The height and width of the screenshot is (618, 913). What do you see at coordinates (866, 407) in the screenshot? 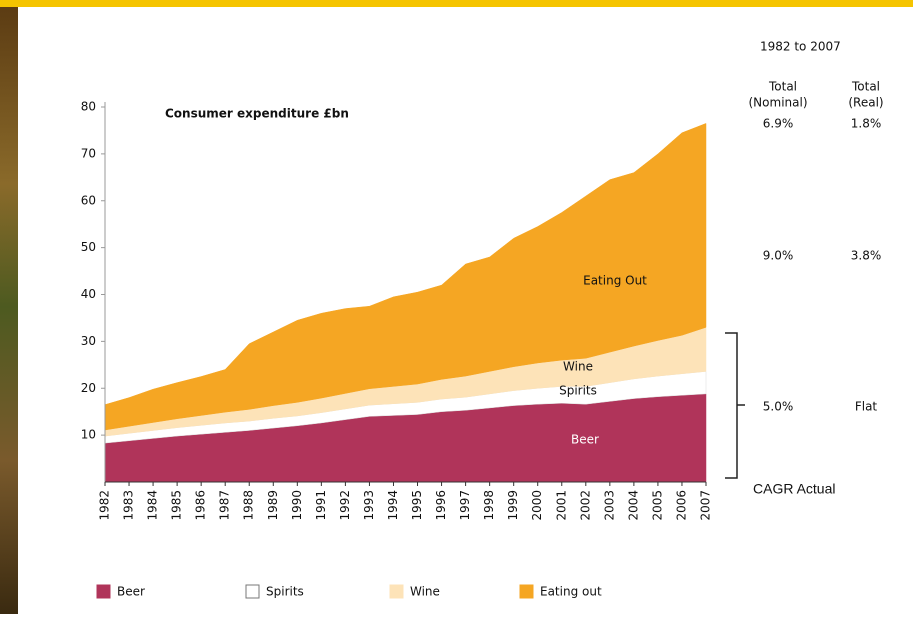
I see `table-cell: Flat` at bounding box center [866, 407].